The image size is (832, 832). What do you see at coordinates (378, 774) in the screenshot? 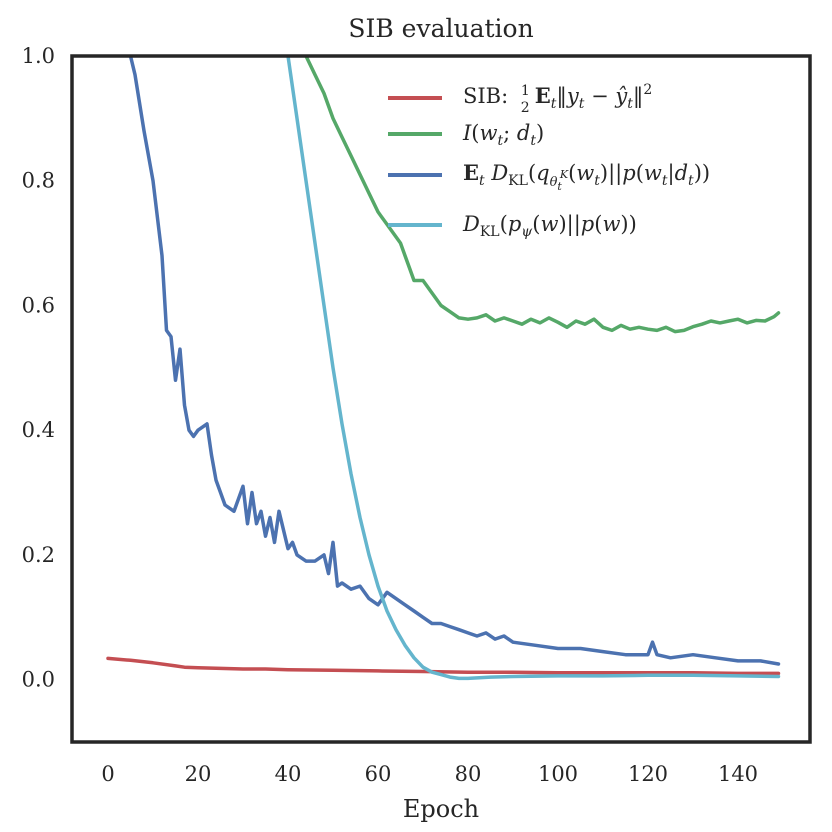
I see `x-tick-label: 60` at bounding box center [378, 774].